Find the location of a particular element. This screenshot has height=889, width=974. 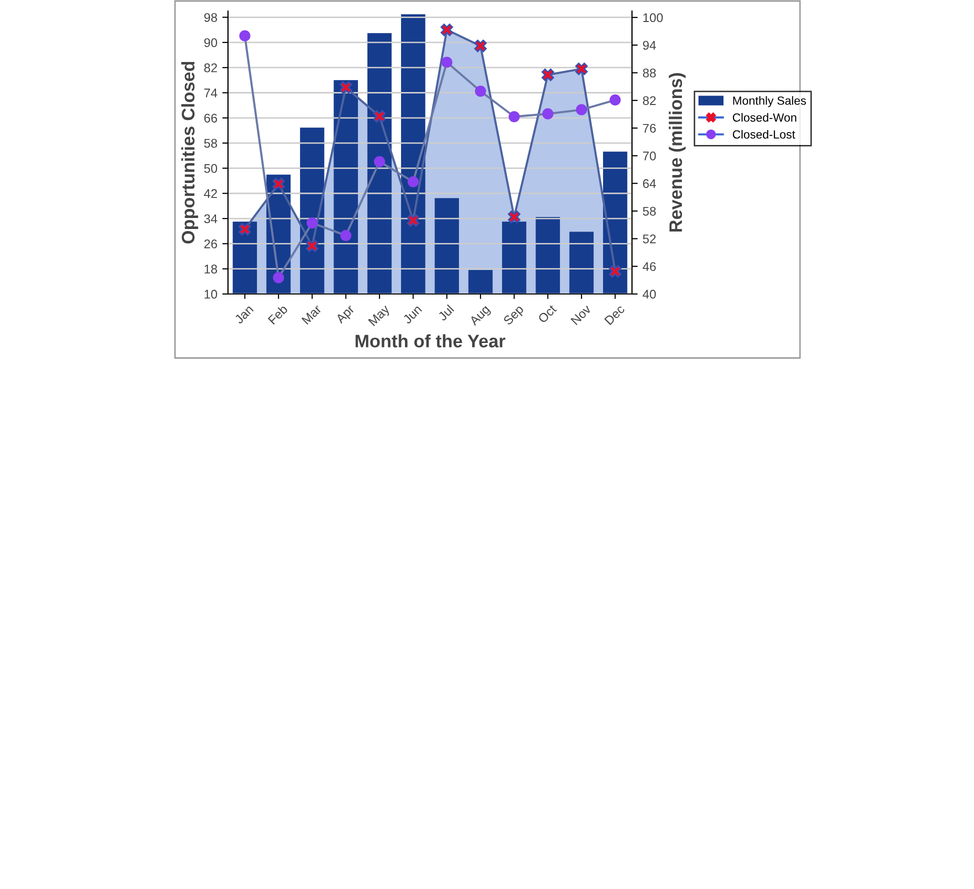

y2-tick-label: 70 is located at coordinates (649, 156).